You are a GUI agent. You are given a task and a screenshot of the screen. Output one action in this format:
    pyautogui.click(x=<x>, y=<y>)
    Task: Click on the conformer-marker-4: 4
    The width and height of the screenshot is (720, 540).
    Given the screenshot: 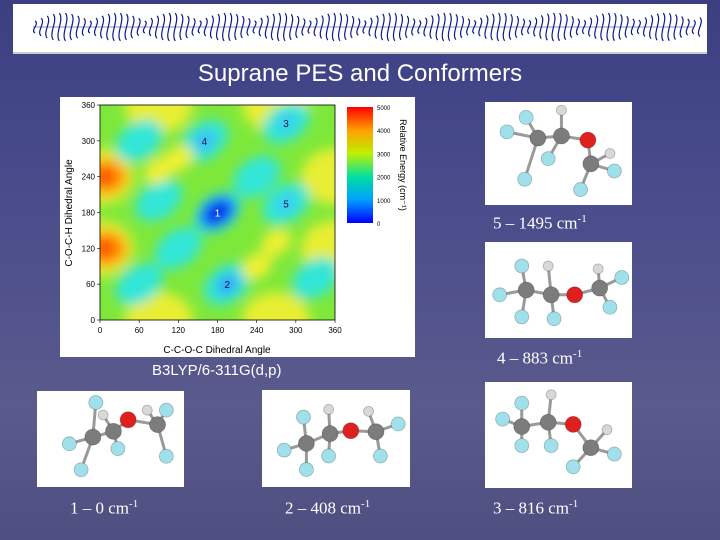 What is the action you would take?
    pyautogui.click(x=205, y=142)
    